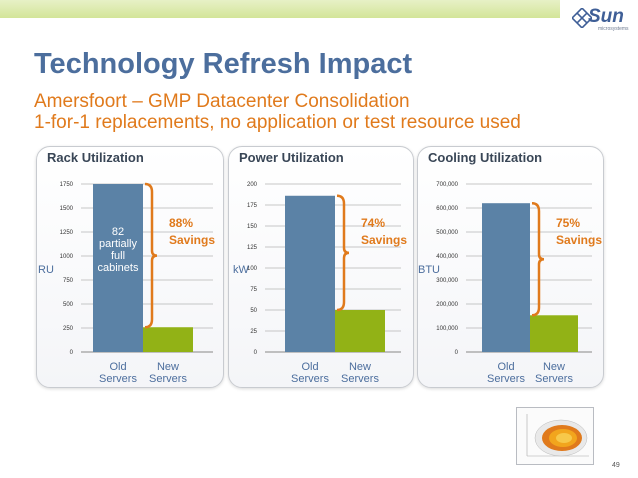 The height and width of the screenshot is (478, 638). What do you see at coordinates (67, 233) in the screenshot?
I see `y-tick-label: 1250` at bounding box center [67, 233].